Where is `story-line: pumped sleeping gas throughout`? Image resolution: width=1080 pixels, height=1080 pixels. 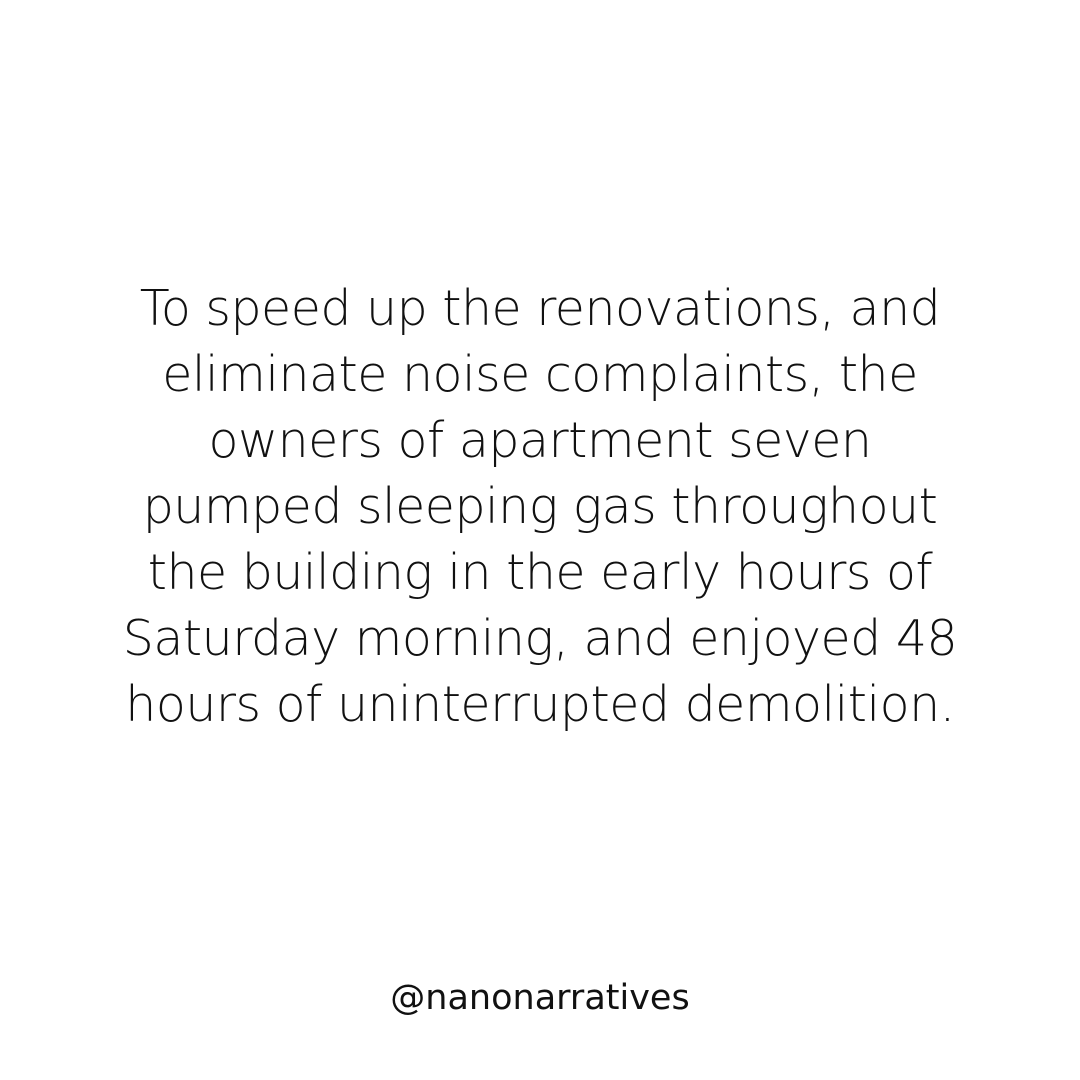 story-line: pumped sleeping gas throughout is located at coordinates (540, 506).